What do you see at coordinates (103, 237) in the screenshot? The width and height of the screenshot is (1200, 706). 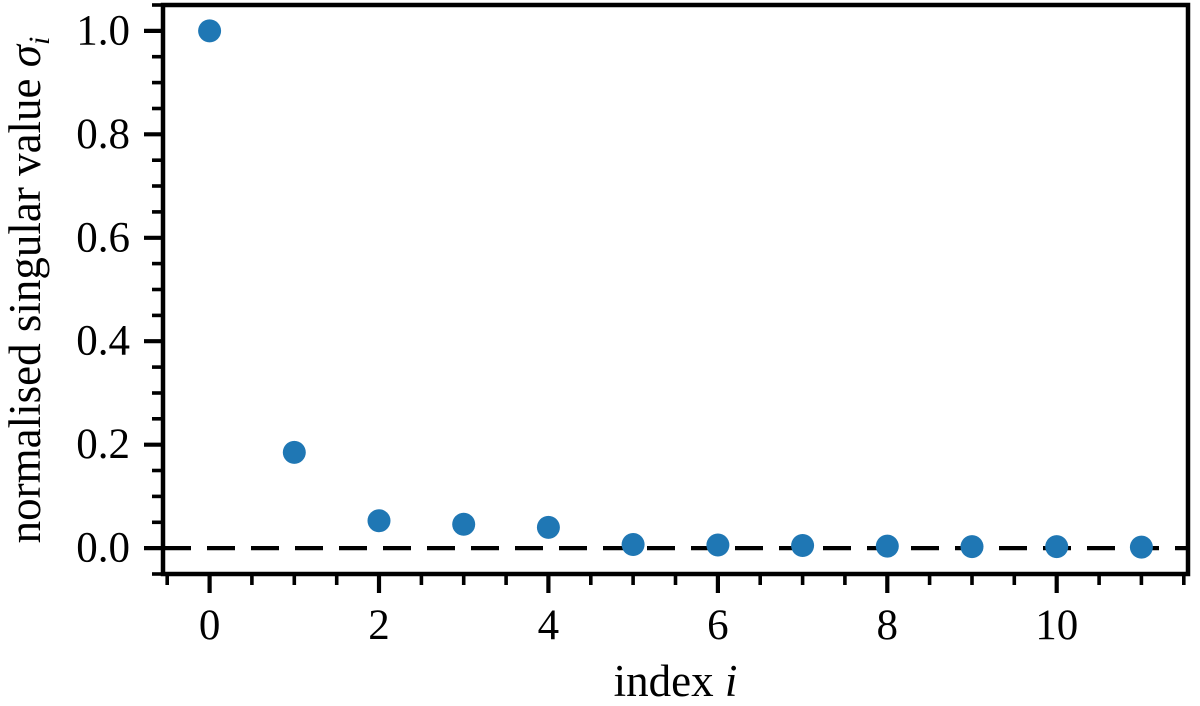 I see `y-tick-label: 0.6` at bounding box center [103, 237].